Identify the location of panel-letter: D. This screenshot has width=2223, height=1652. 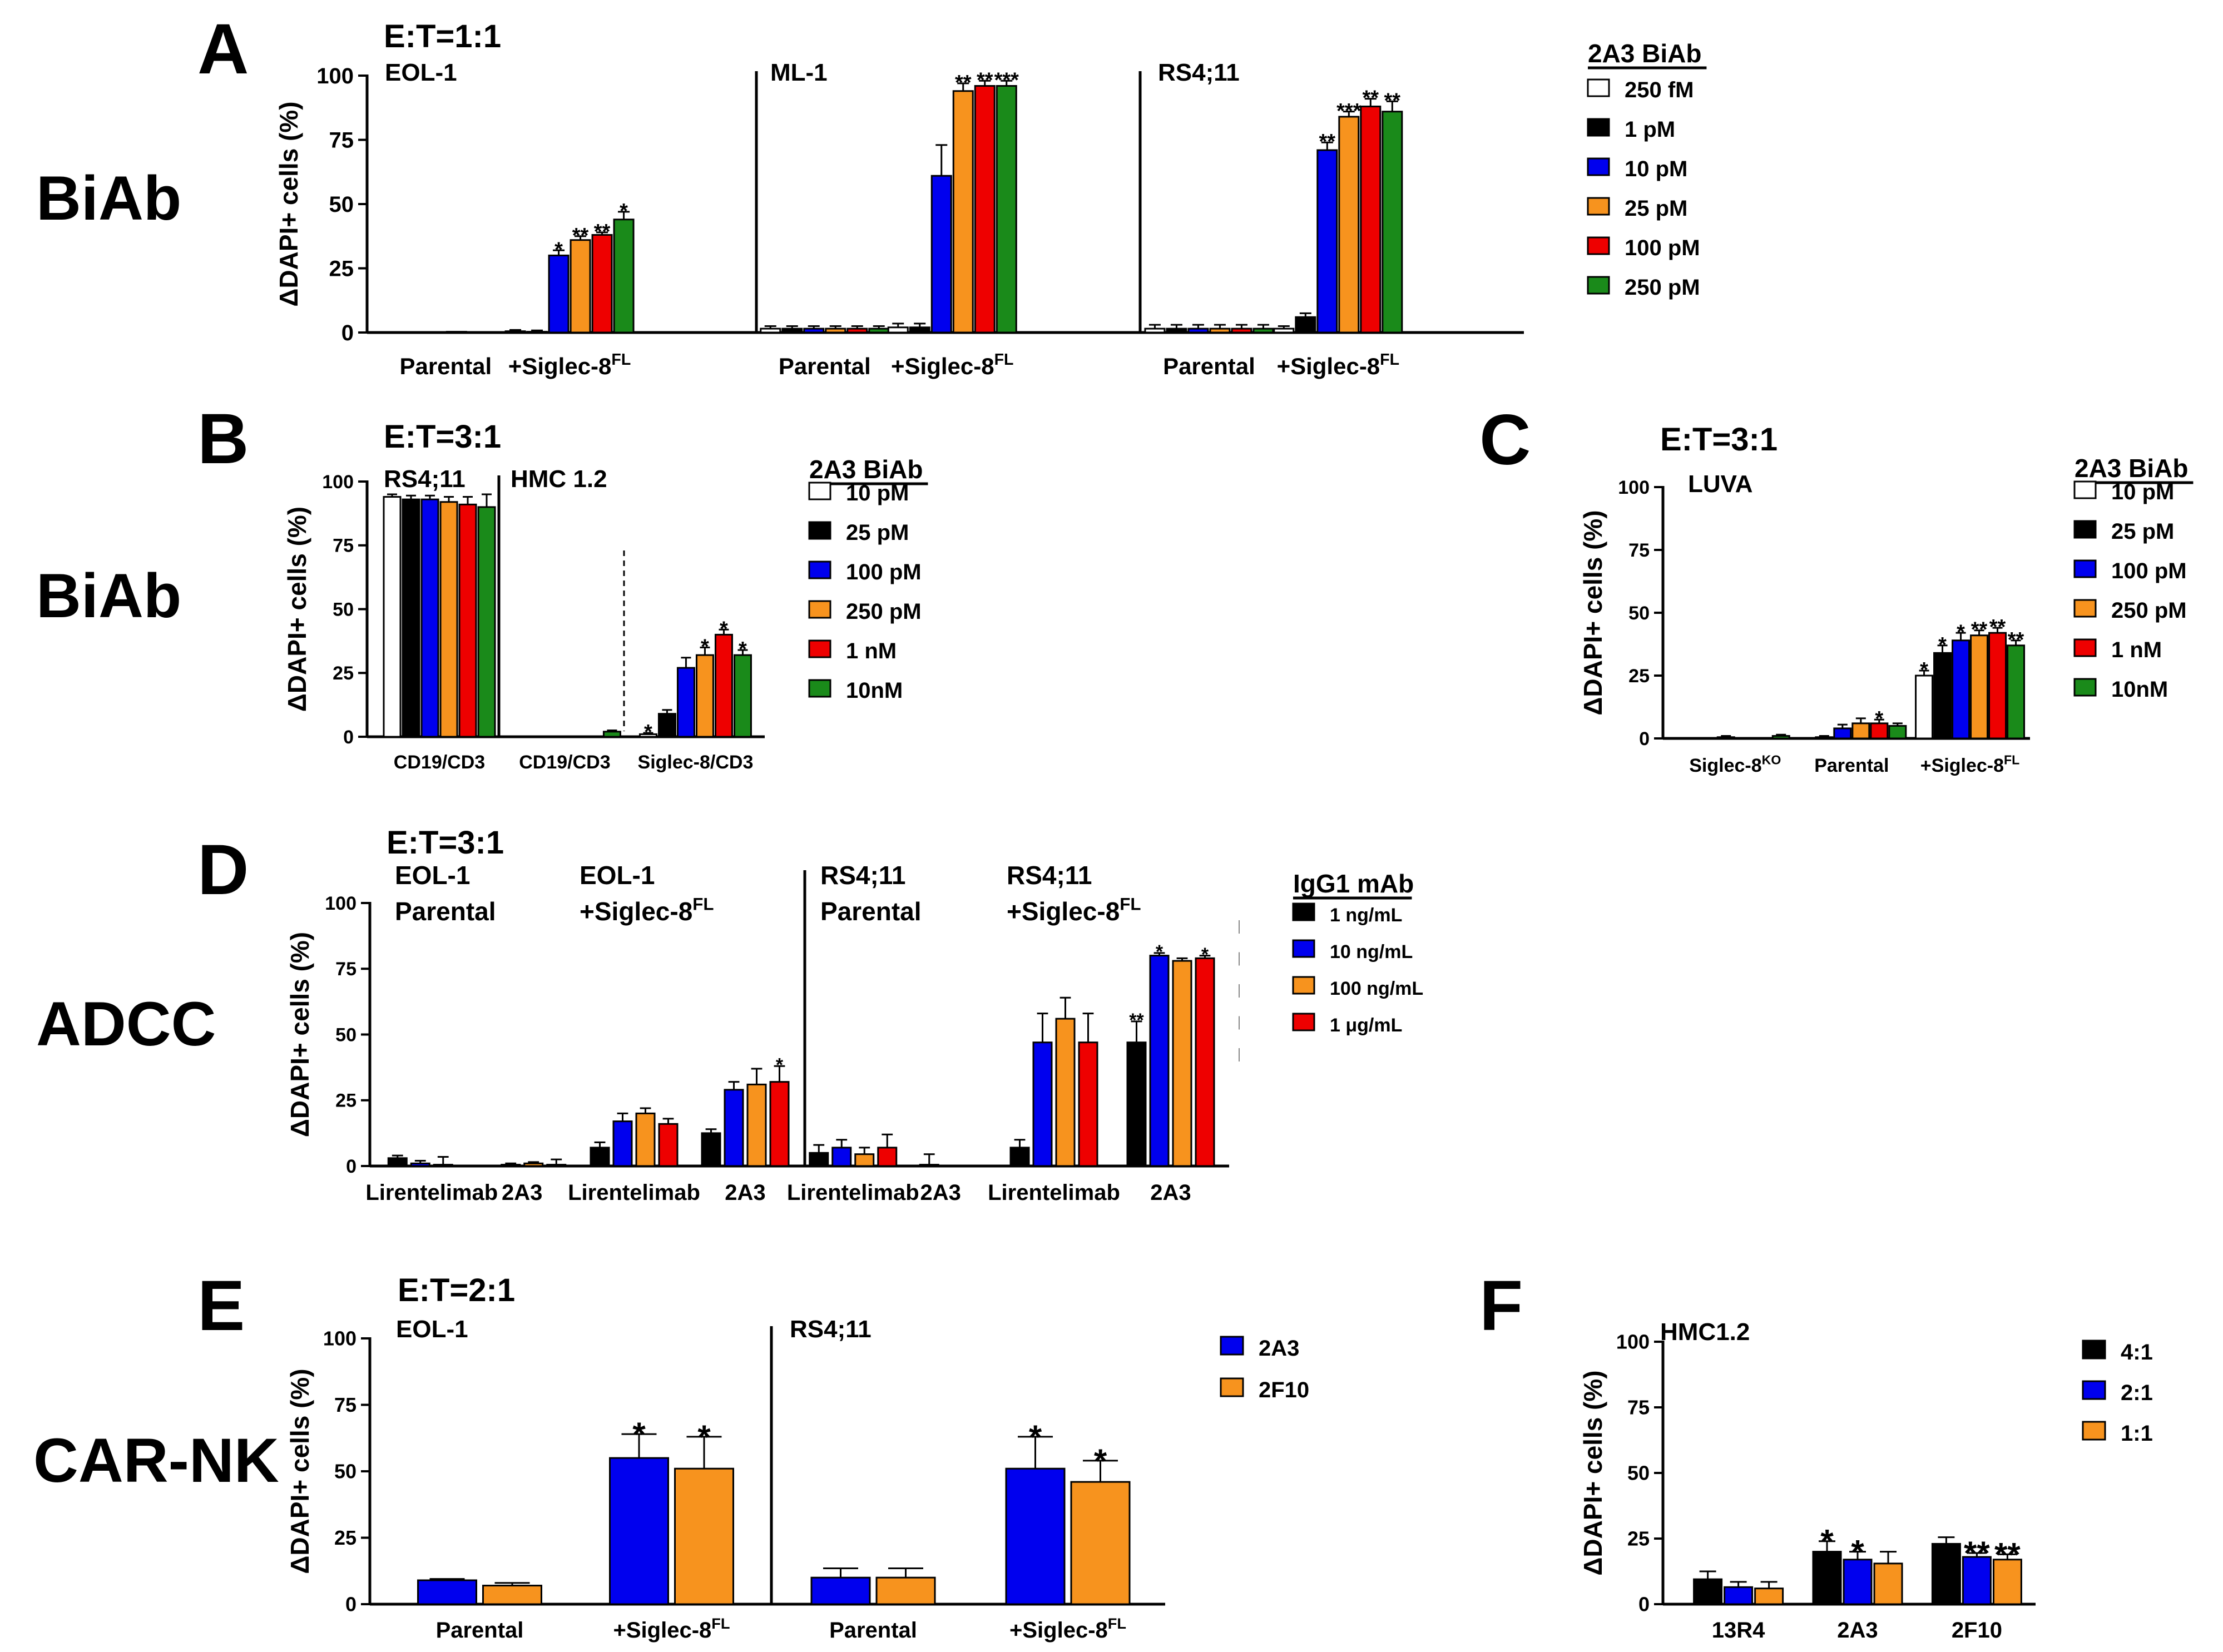
(223, 870).